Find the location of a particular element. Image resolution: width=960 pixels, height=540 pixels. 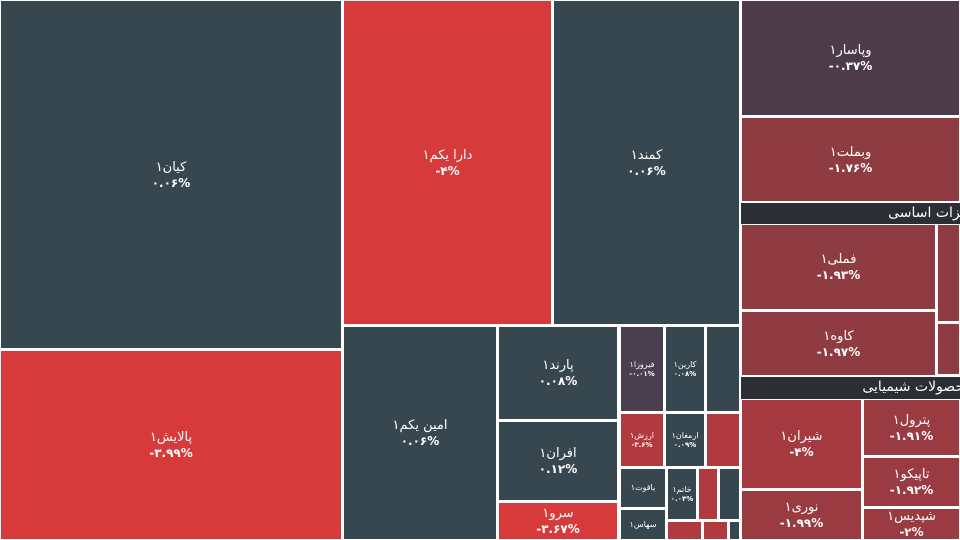

stock-change: -۲% is located at coordinates (911, 532).